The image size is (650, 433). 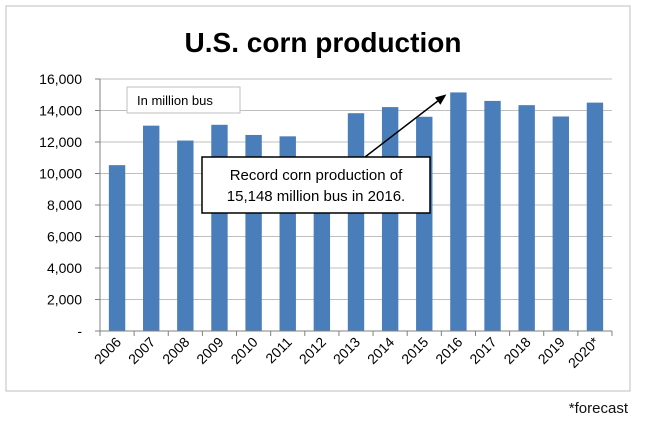 What do you see at coordinates (64, 300) in the screenshot?
I see `y-tick-label: 2,000` at bounding box center [64, 300].